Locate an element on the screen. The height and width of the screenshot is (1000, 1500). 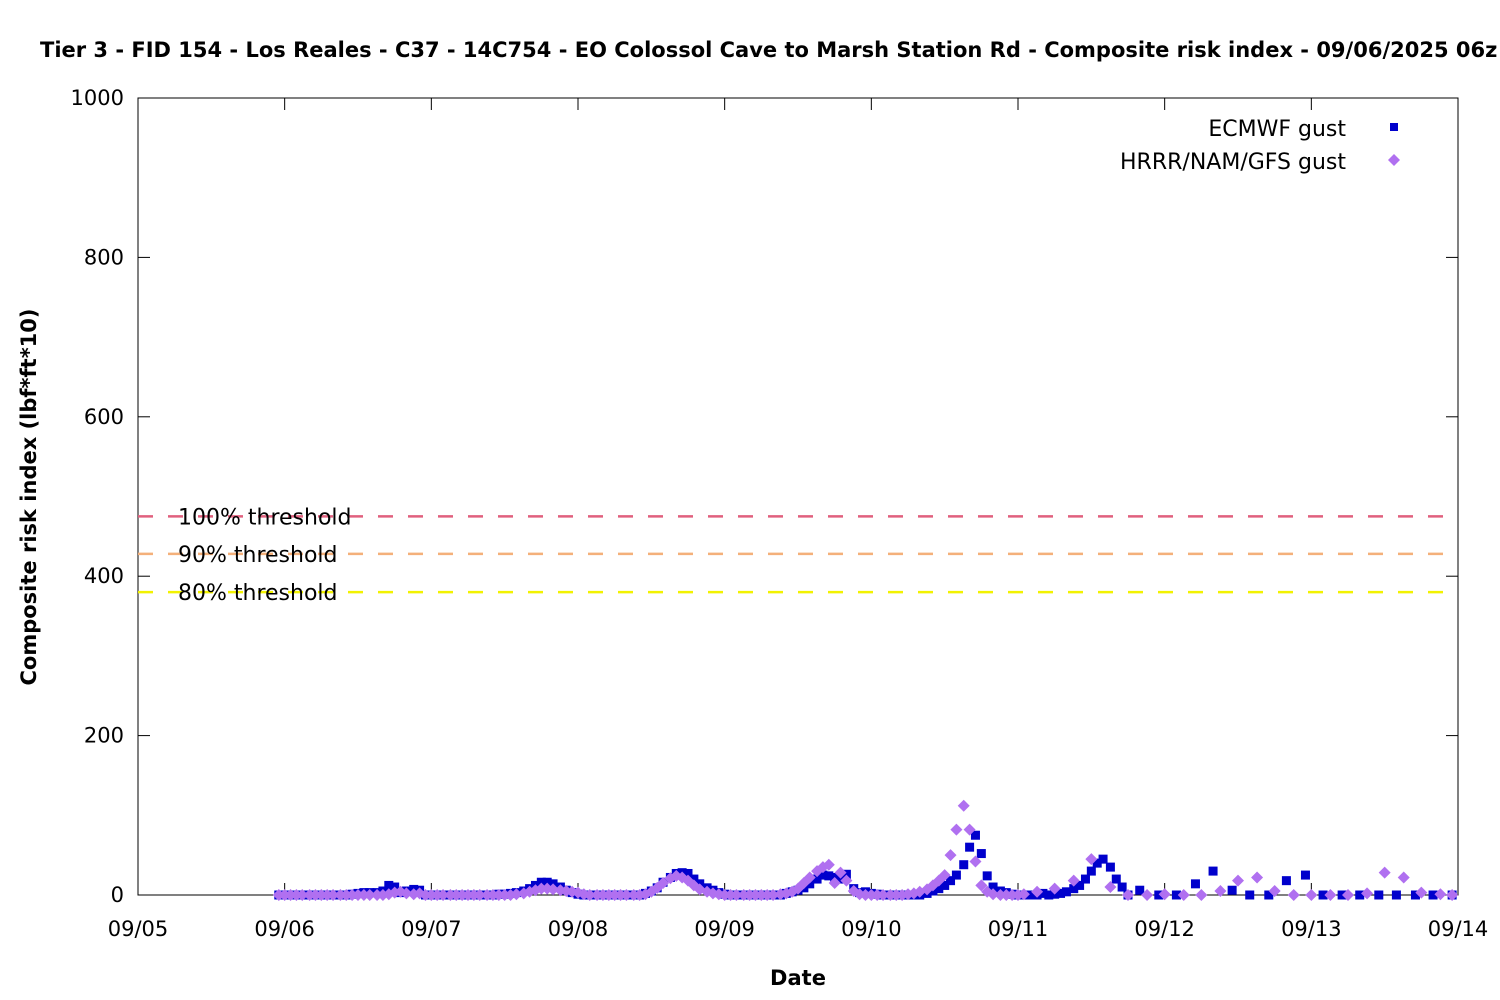
threshold-label: 90% threshold is located at coordinates (258, 555).